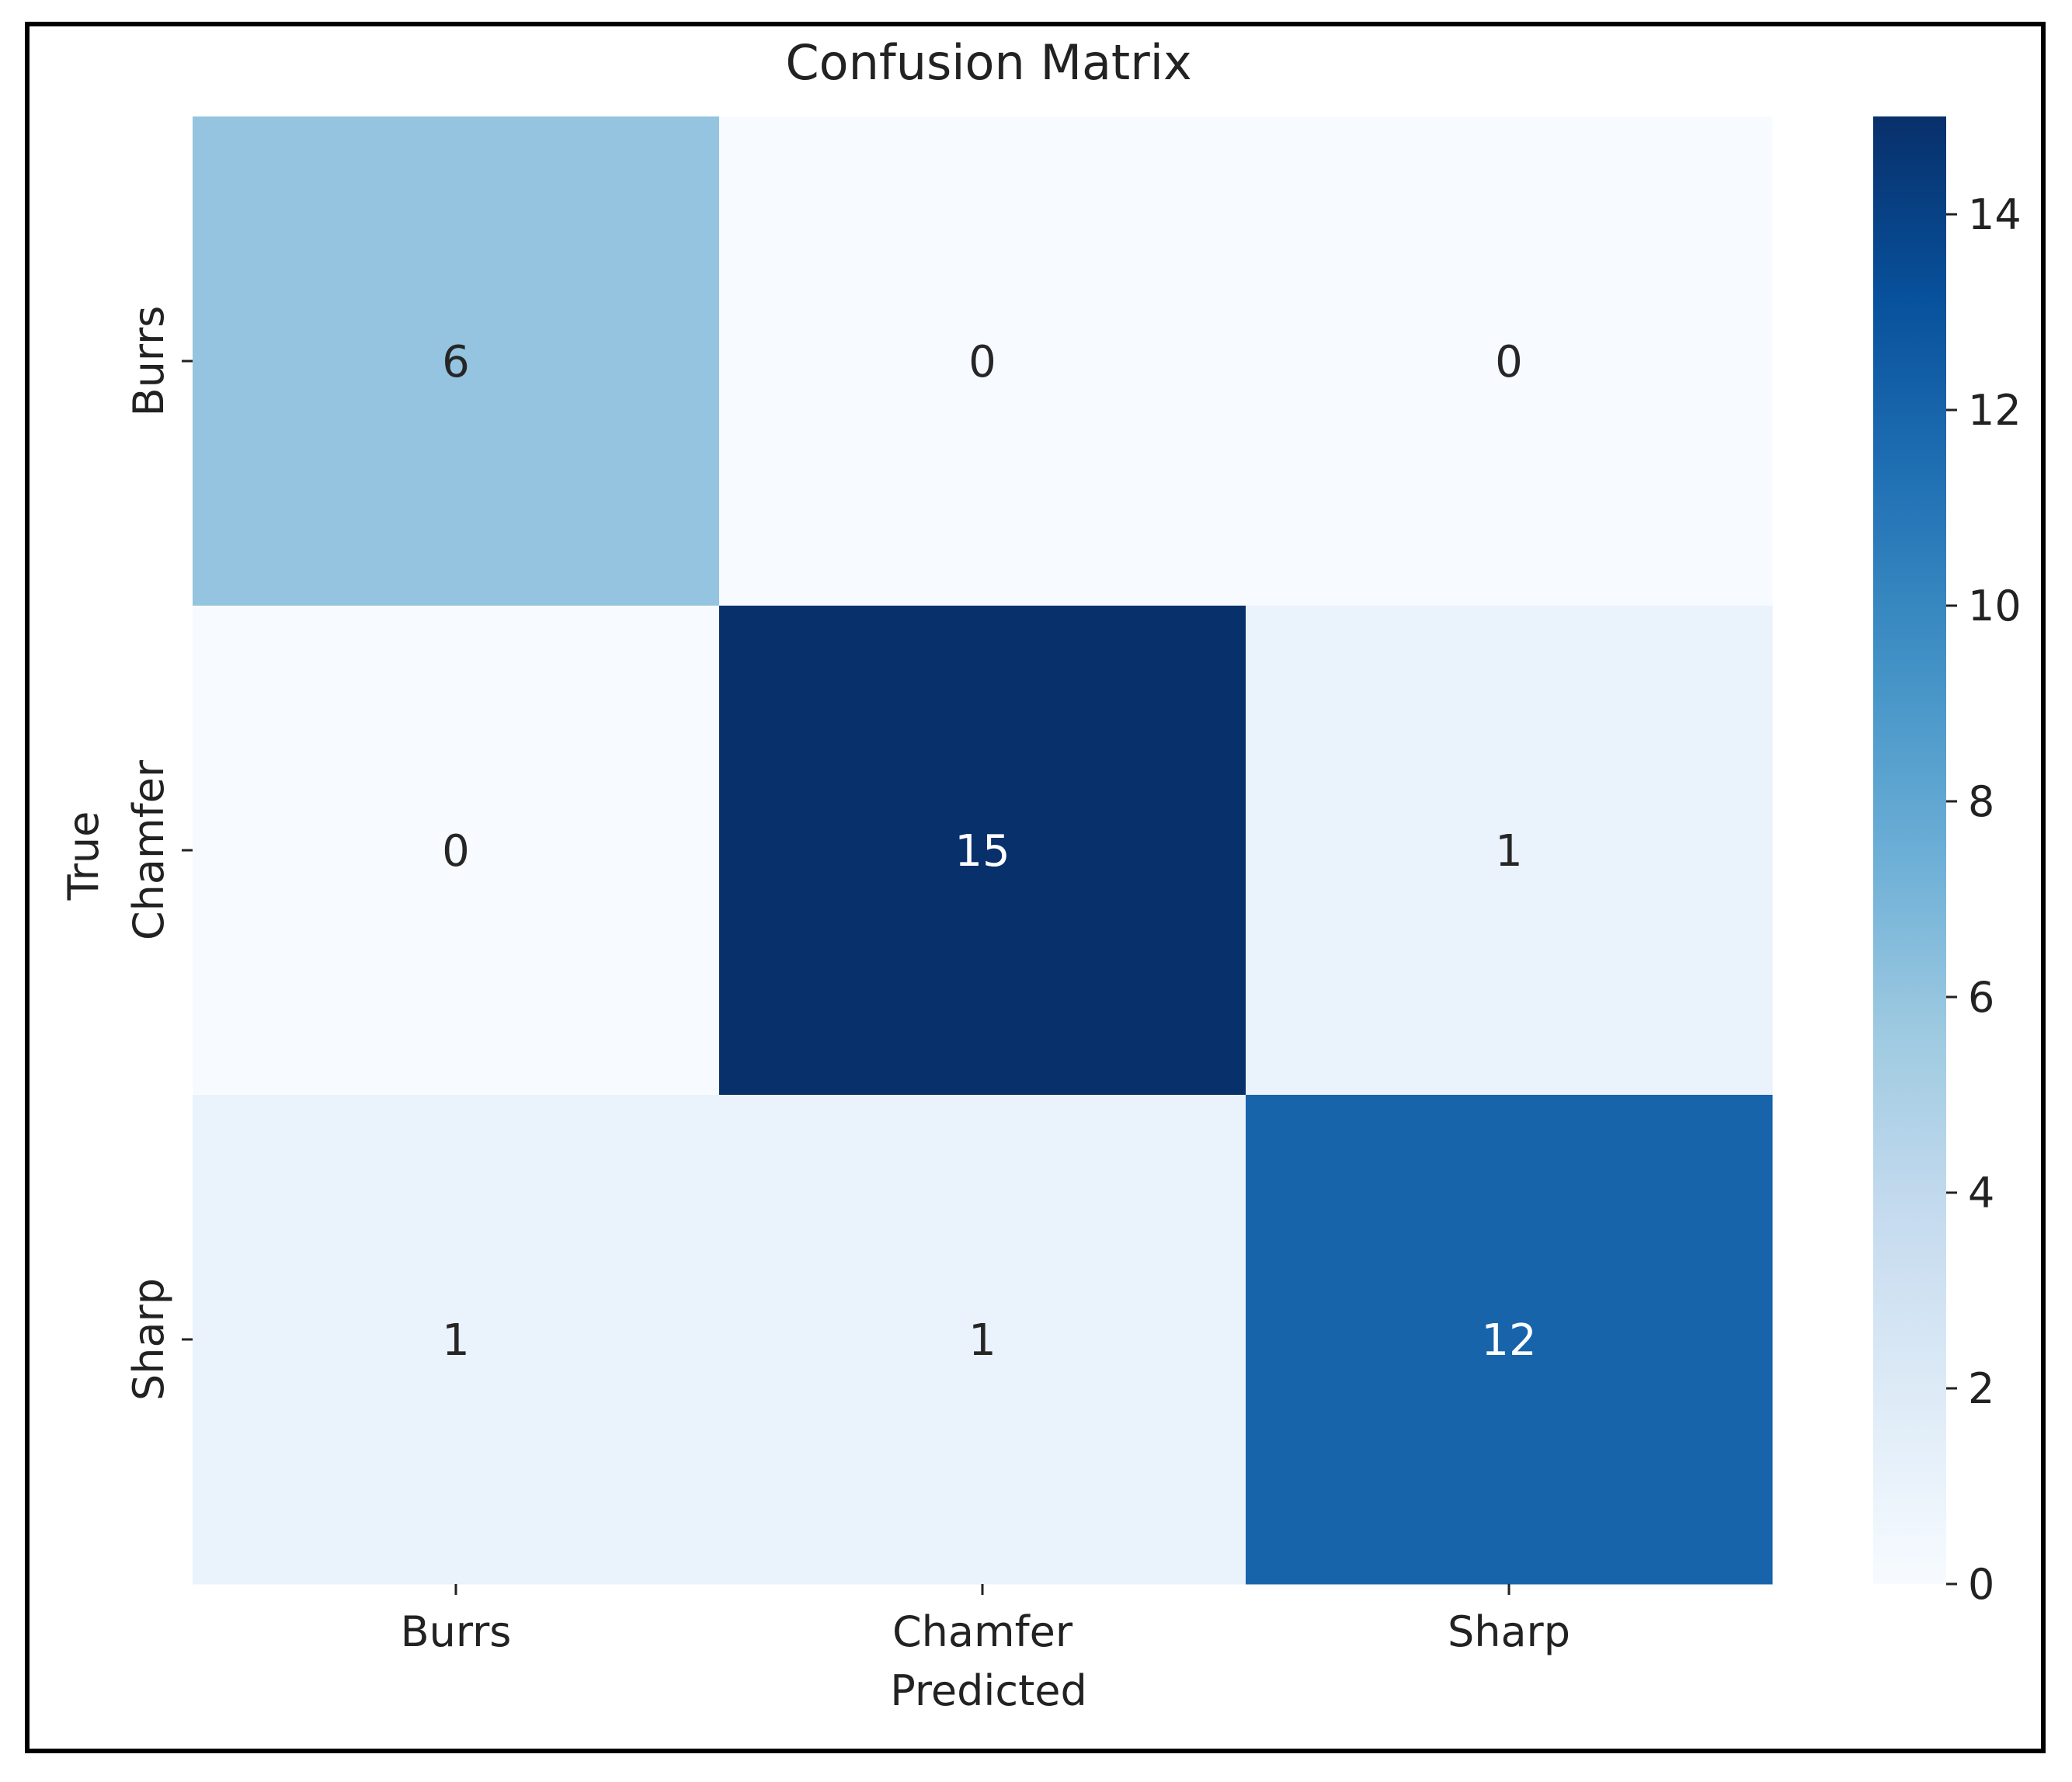 The width and height of the screenshot is (2072, 1782). What do you see at coordinates (1509, 1631) in the screenshot?
I see `x-tick-label: Sharp` at bounding box center [1509, 1631].